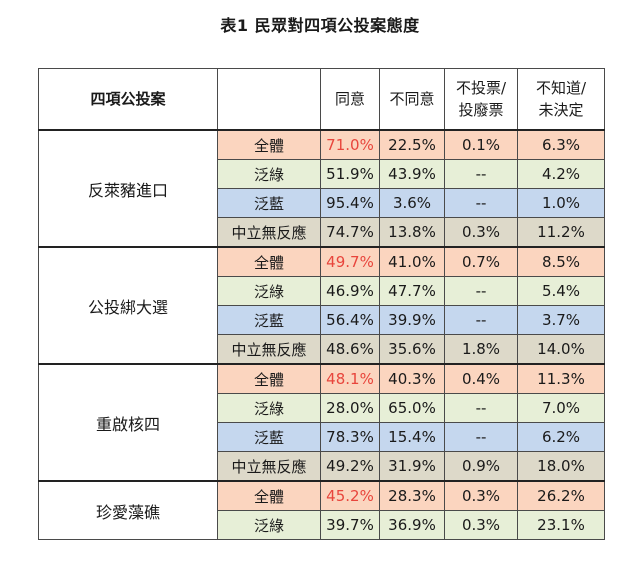  Describe the element at coordinates (481, 349) in the screenshot. I see `novote-value: 1.8%` at that location.